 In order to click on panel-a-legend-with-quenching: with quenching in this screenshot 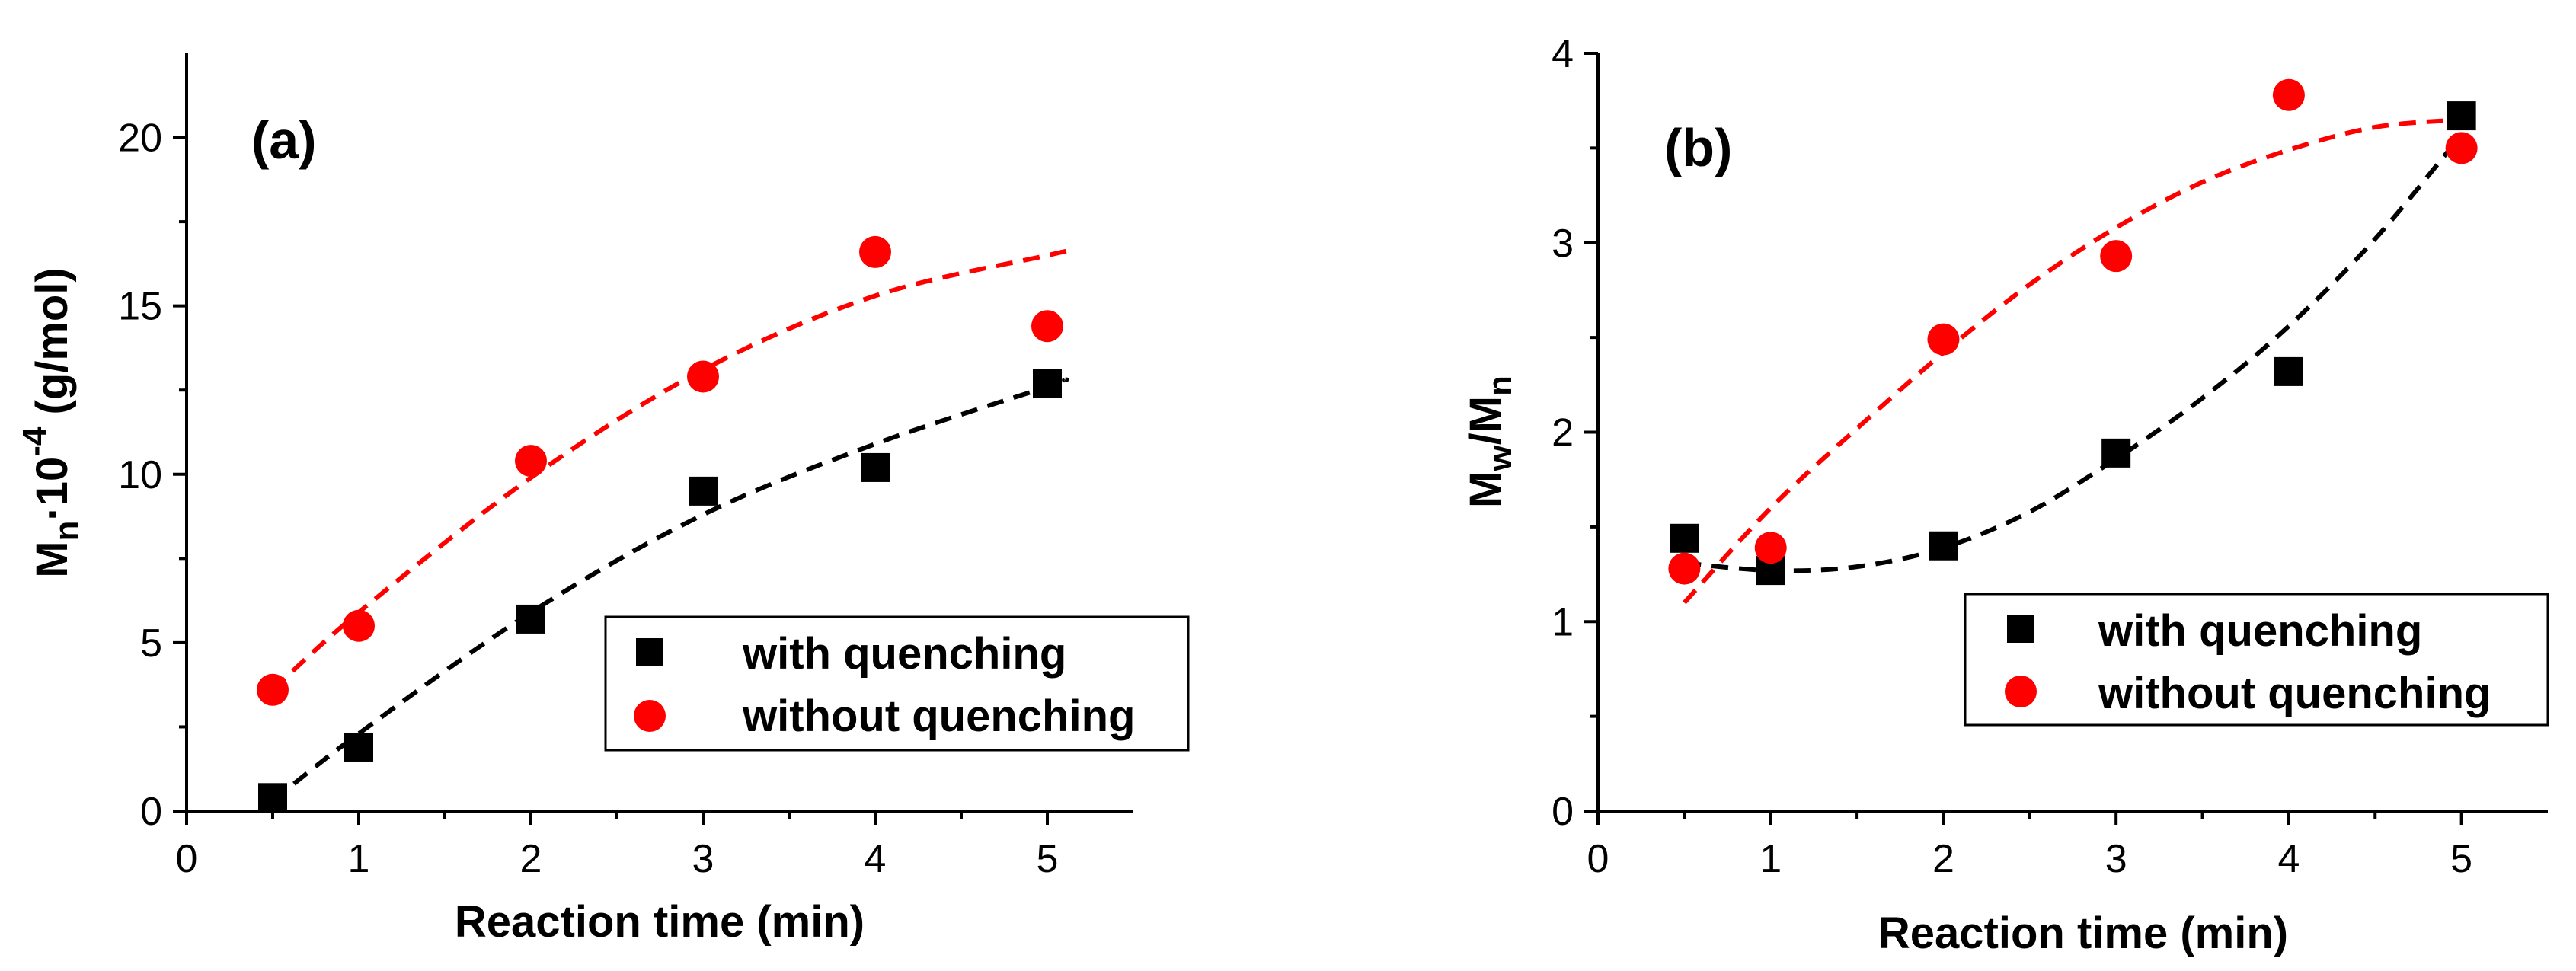, I will do `click(904, 654)`.